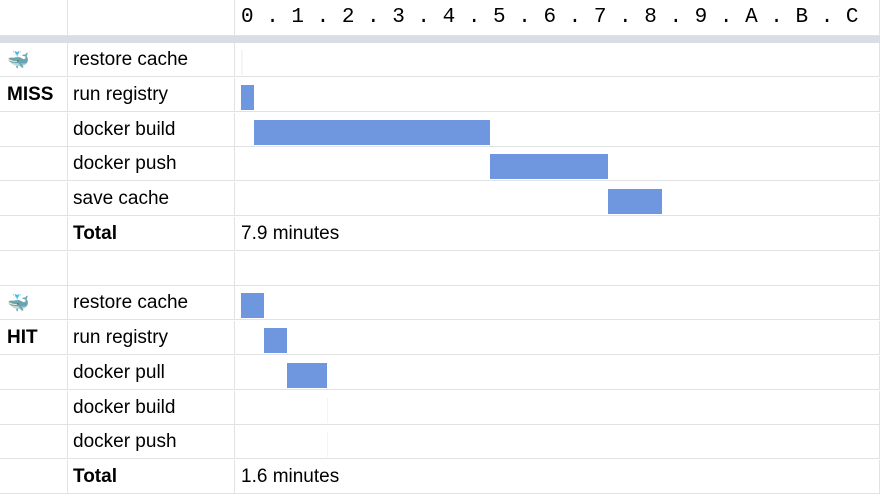 The height and width of the screenshot is (496, 880). I want to click on task-name: save cache, so click(151, 199).